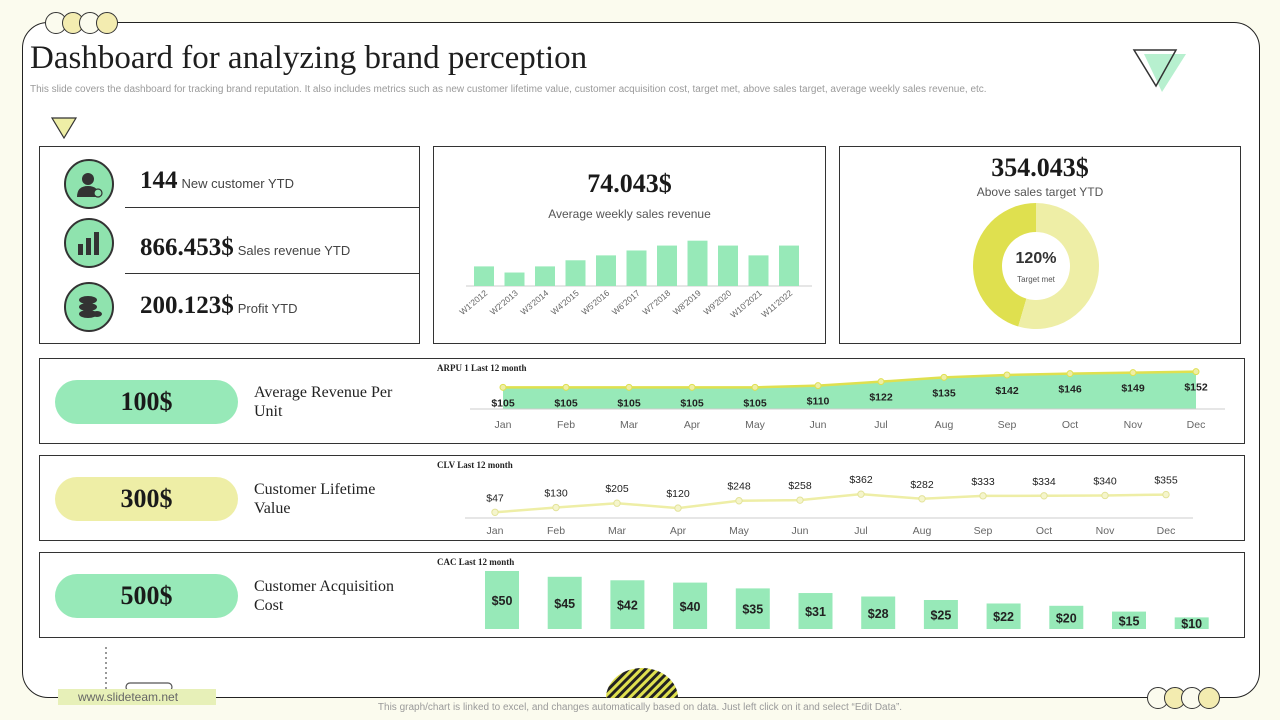 The height and width of the screenshot is (720, 1280). I want to click on kpi-profit: 200.123$ Profit YTD, so click(230, 310).